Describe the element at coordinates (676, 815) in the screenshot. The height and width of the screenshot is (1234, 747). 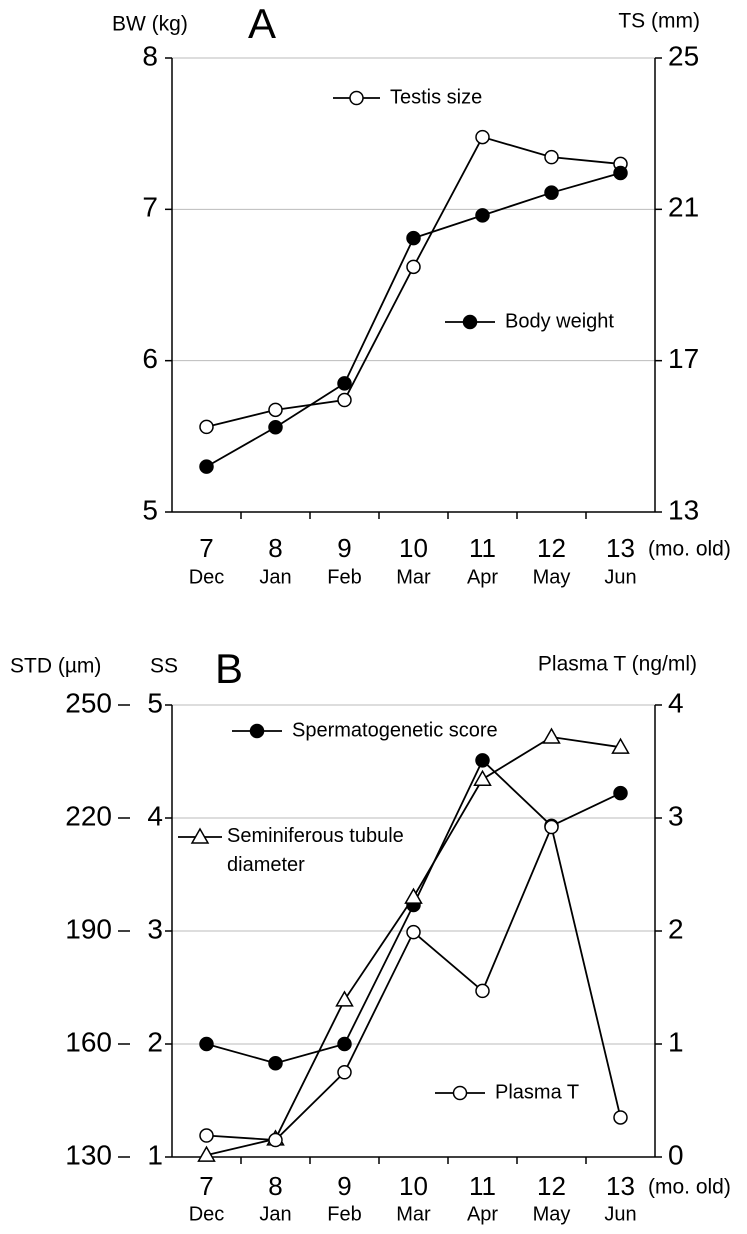
I see `y2-tick-label: 3` at that location.